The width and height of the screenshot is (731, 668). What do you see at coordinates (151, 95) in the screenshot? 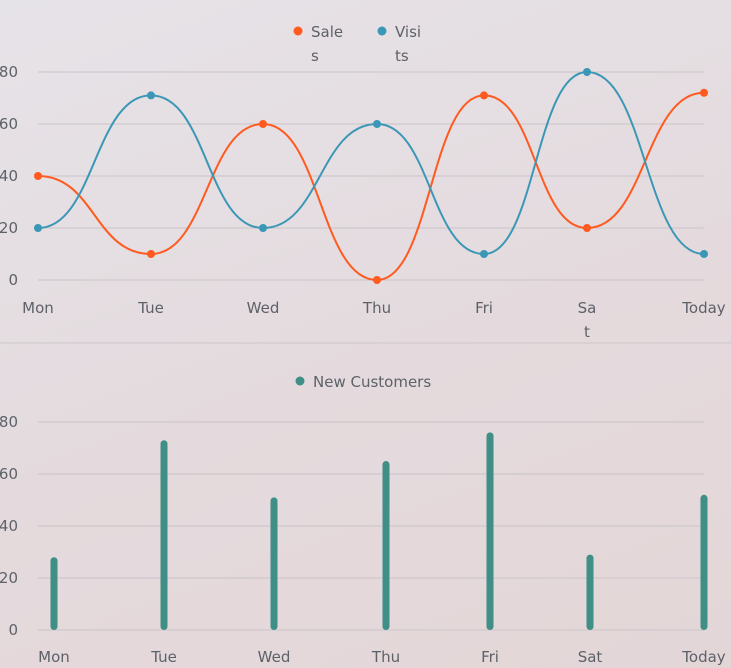
I see `data-point-visits-tue` at bounding box center [151, 95].